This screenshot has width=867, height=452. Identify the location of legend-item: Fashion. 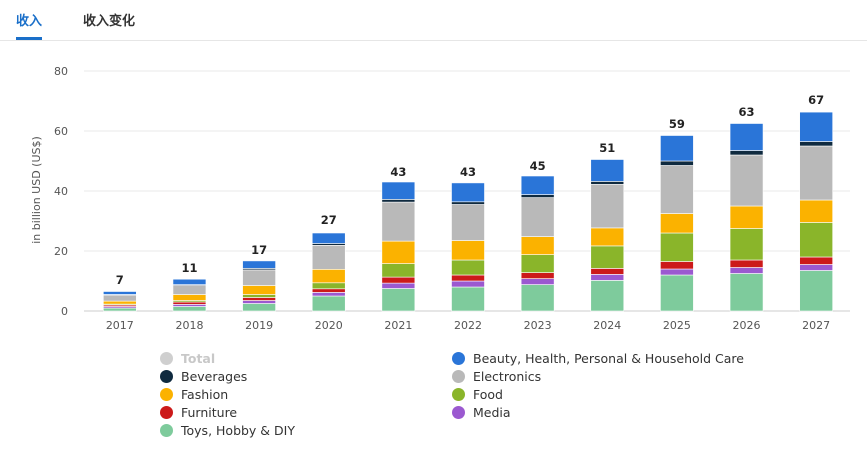
(194, 394).